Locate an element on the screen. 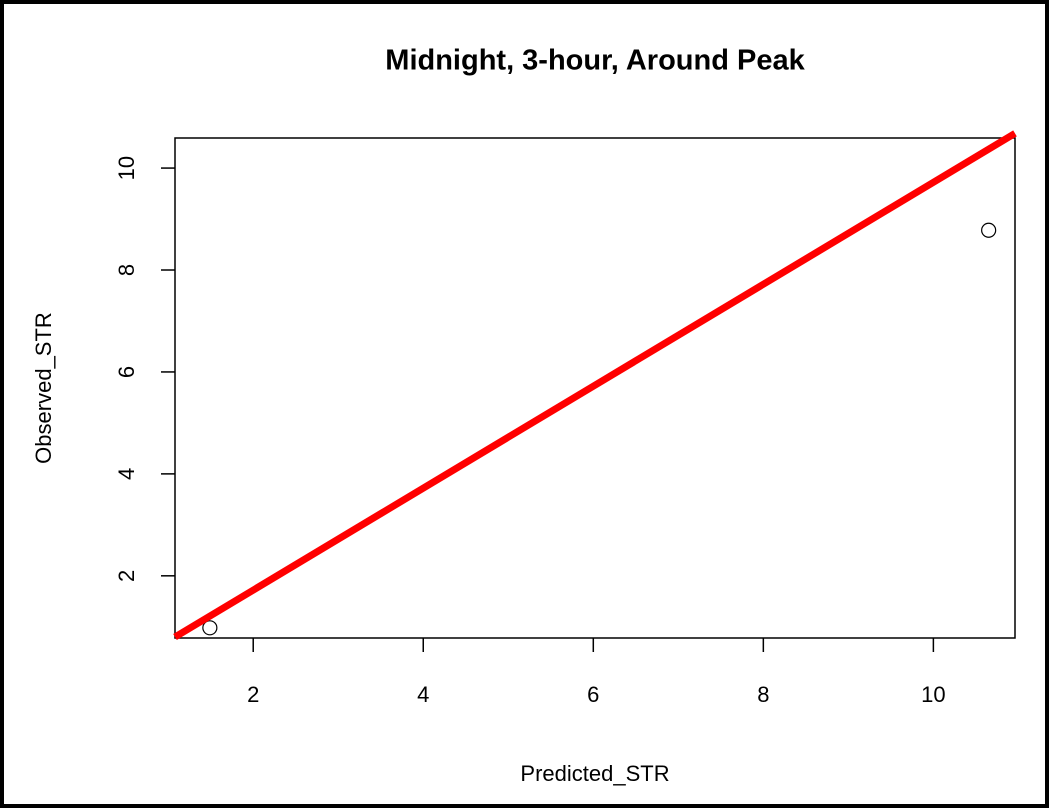 The width and height of the screenshot is (1049, 808). y-tick-label: 10 is located at coordinates (126, 168).